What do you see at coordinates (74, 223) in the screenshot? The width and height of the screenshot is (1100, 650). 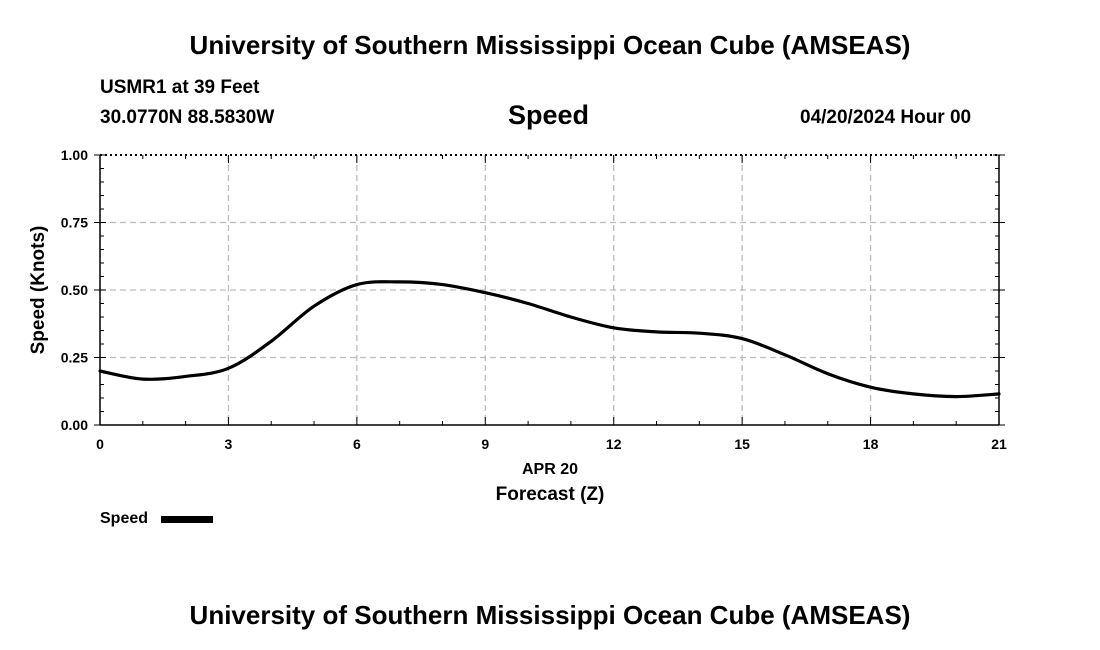 I see `y-tick-label: 0.75` at bounding box center [74, 223].